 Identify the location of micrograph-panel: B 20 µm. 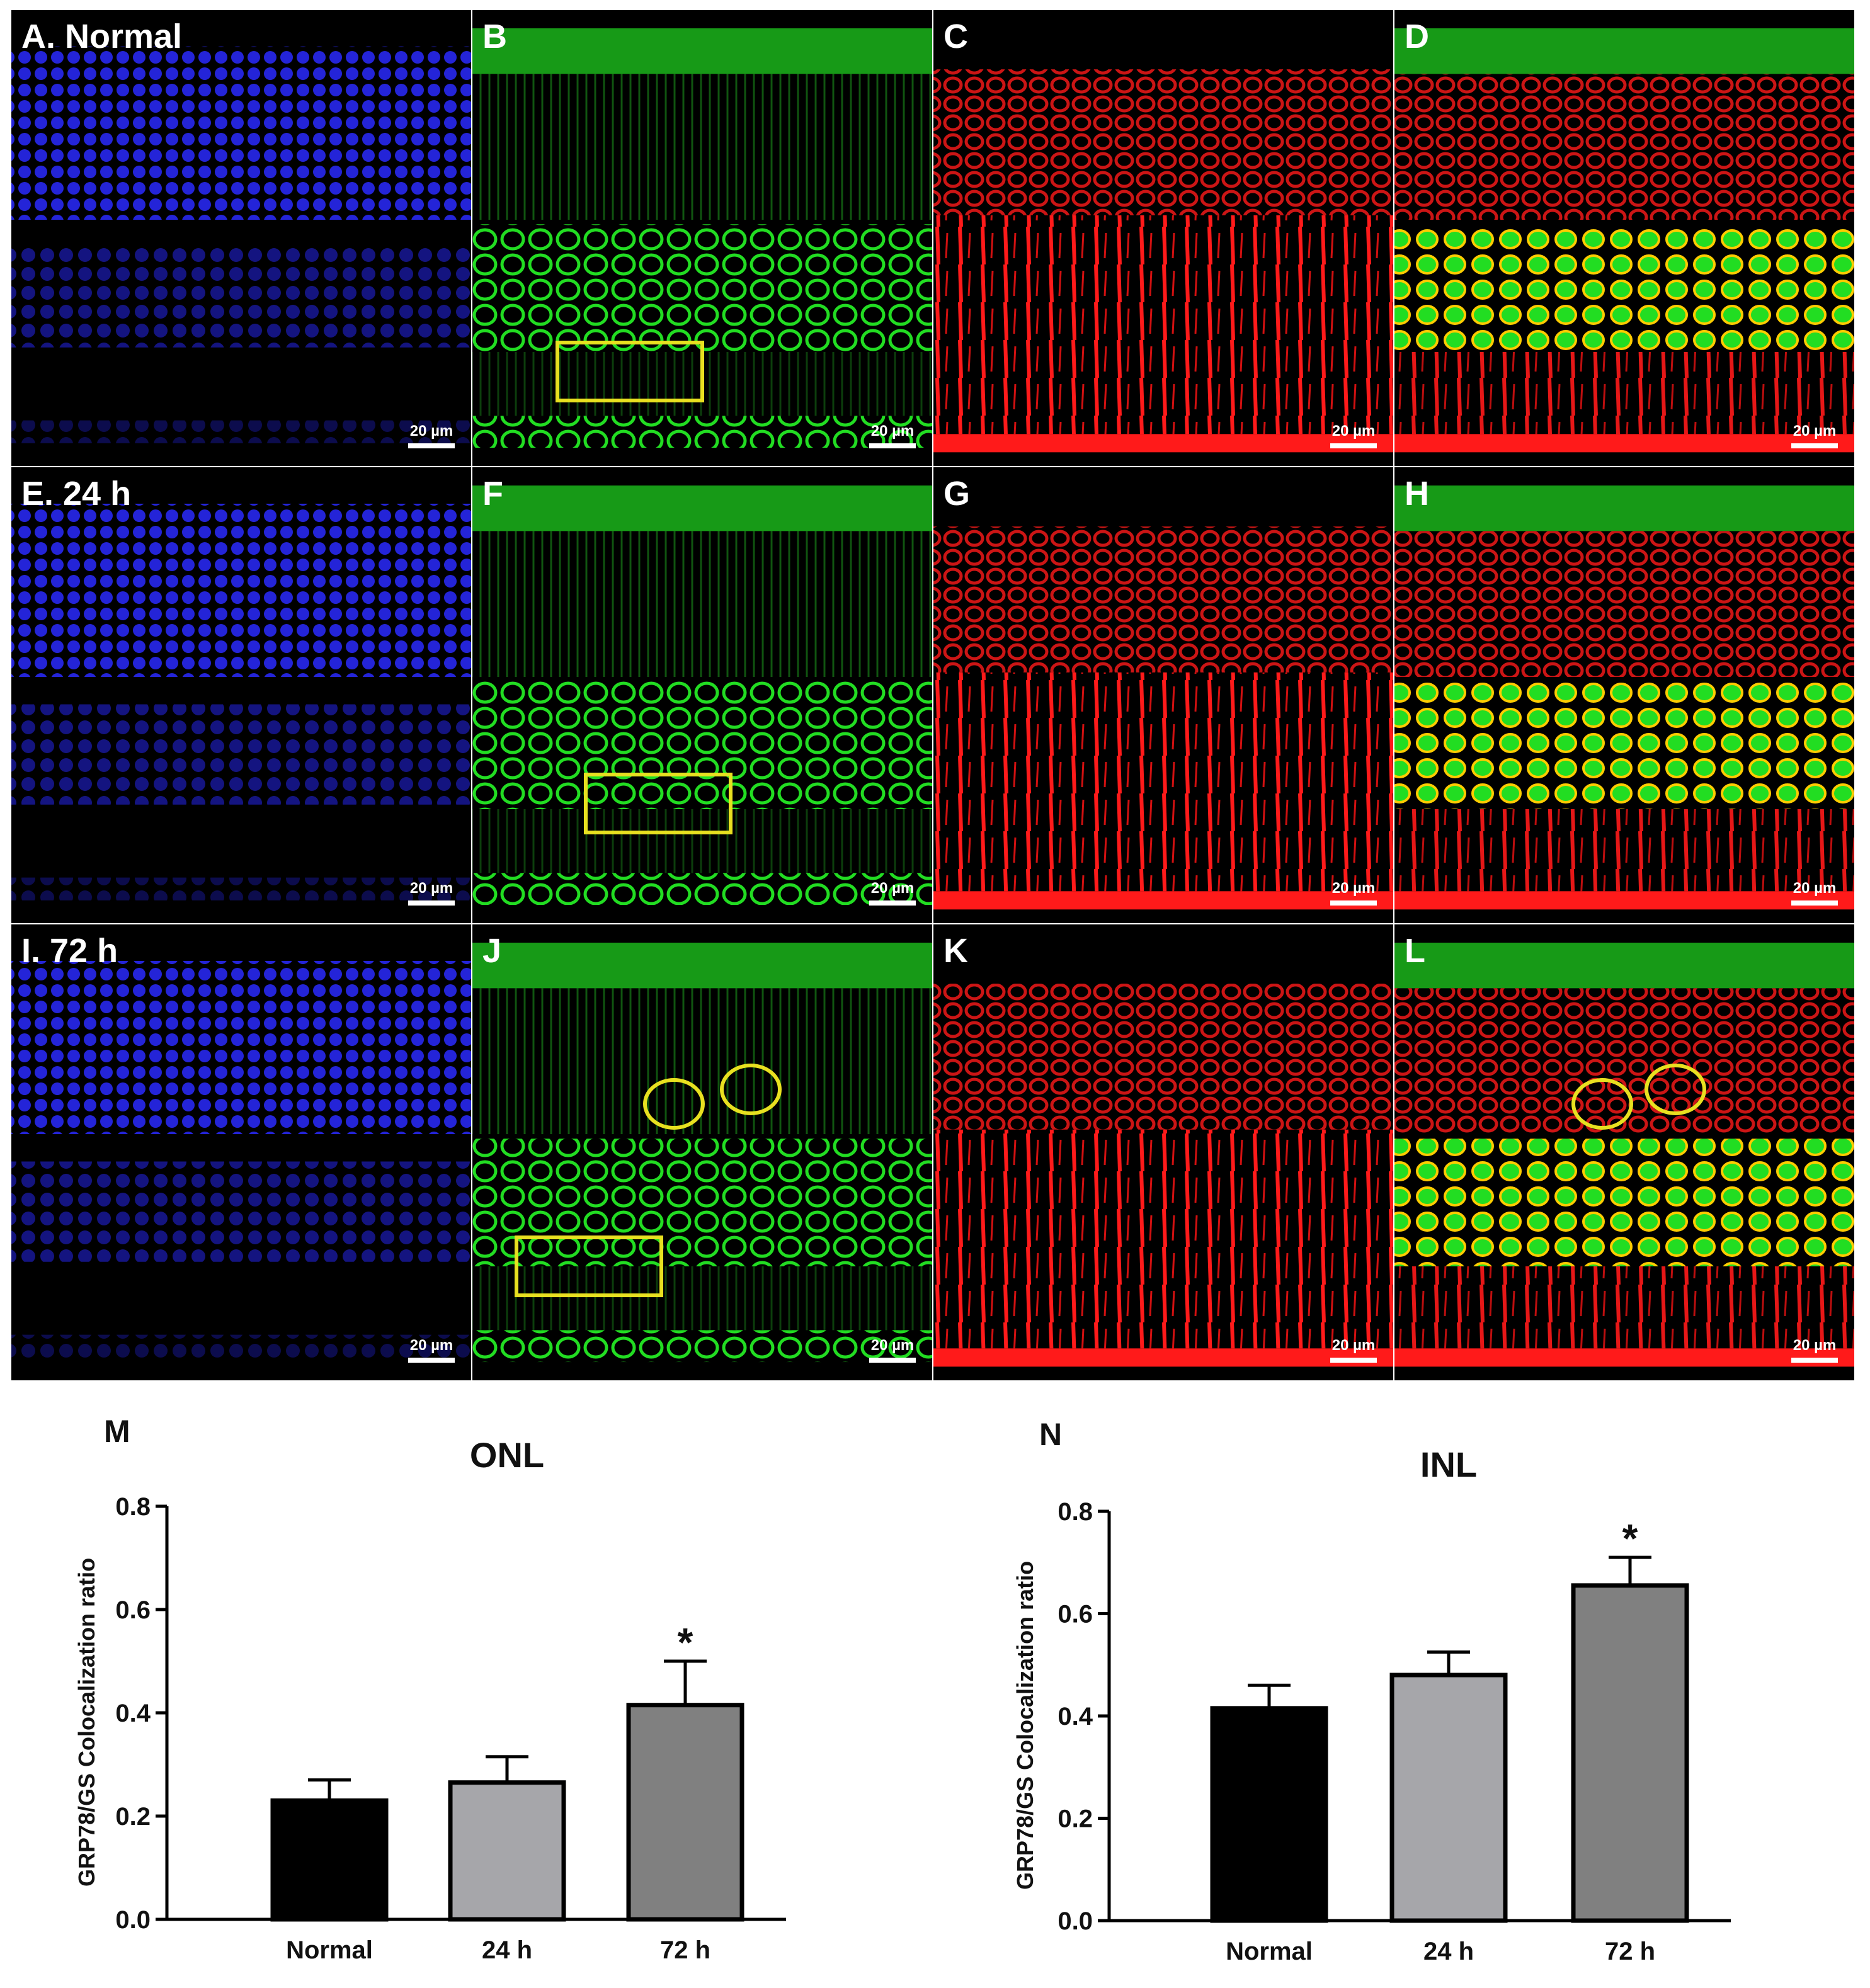
(702, 238).